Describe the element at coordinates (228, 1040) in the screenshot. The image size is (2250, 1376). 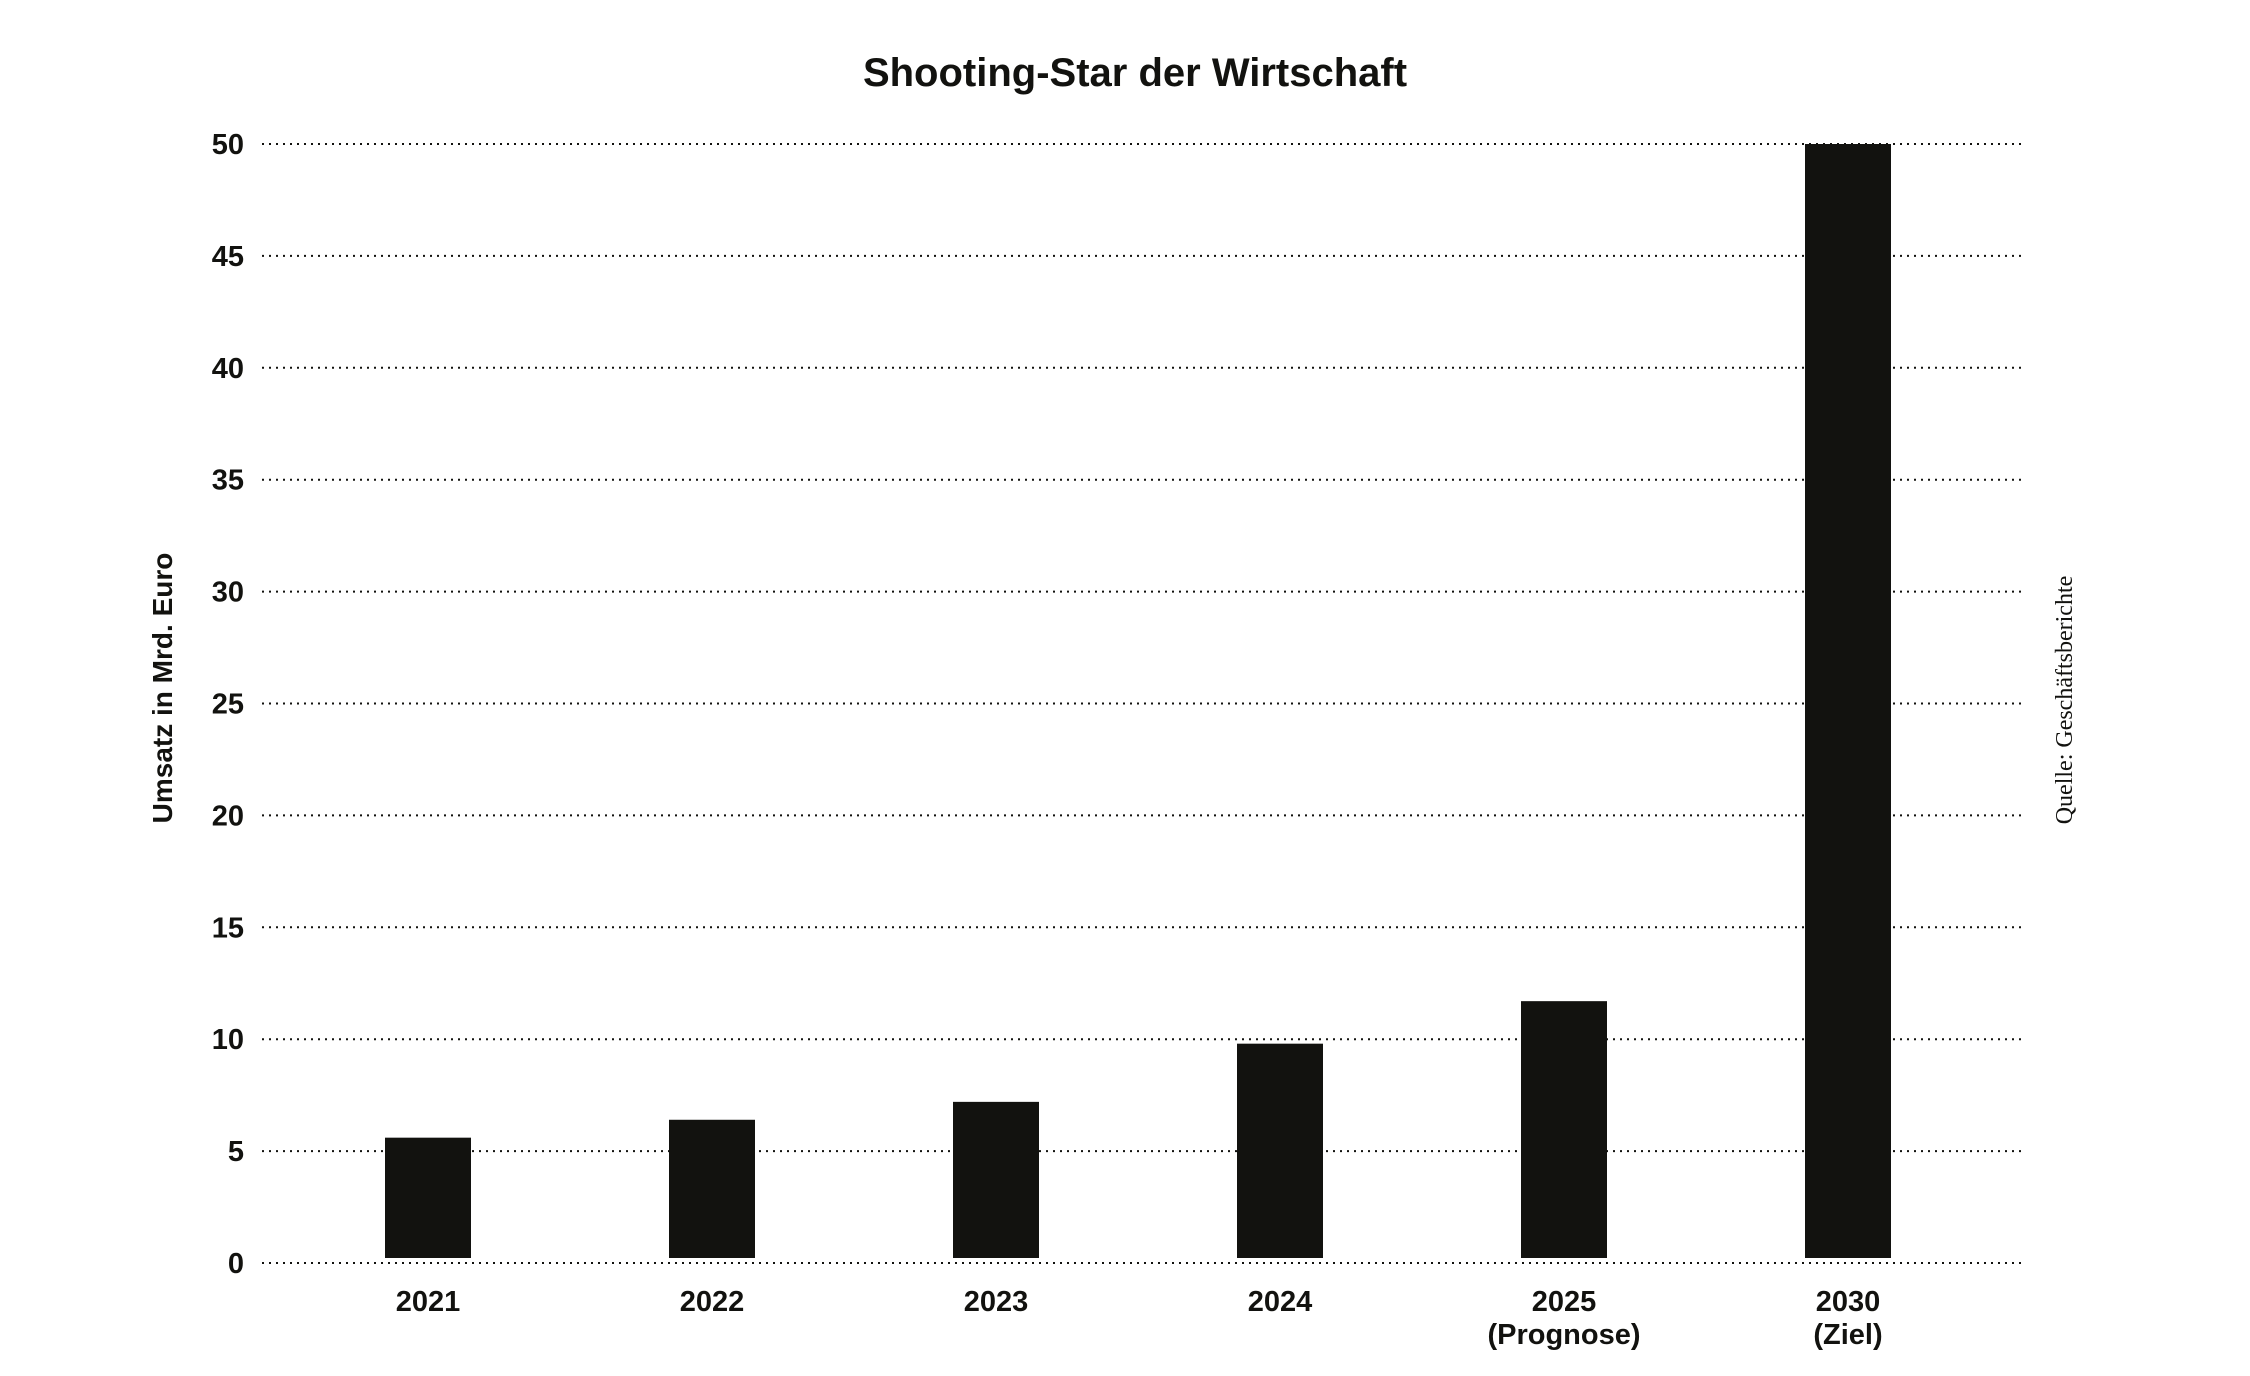
I see `y-tick-label: 10` at that location.